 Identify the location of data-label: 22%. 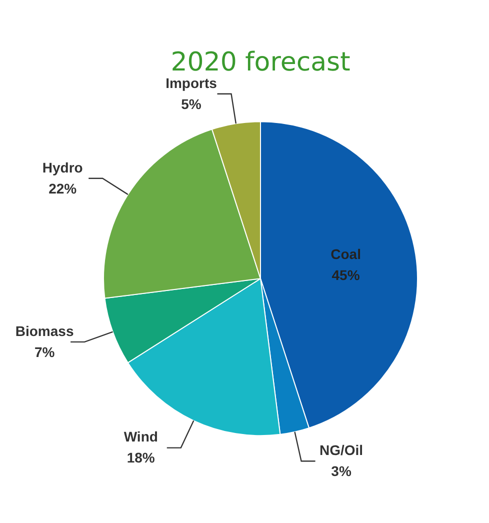
(63, 188).